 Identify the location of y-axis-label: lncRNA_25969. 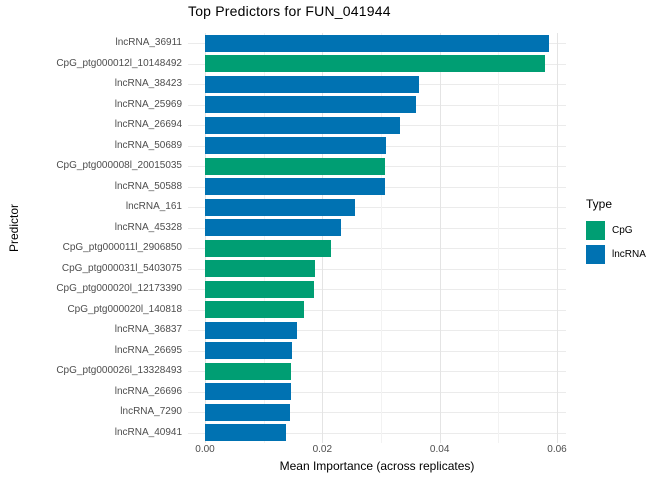
(148, 104).